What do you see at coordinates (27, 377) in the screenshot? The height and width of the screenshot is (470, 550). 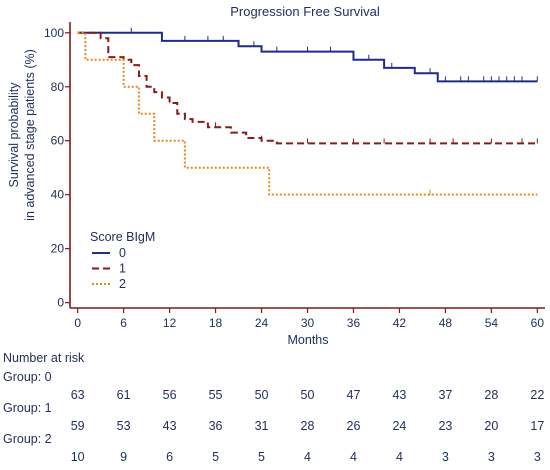 I see `risk-group-label: Group: 0` at bounding box center [27, 377].